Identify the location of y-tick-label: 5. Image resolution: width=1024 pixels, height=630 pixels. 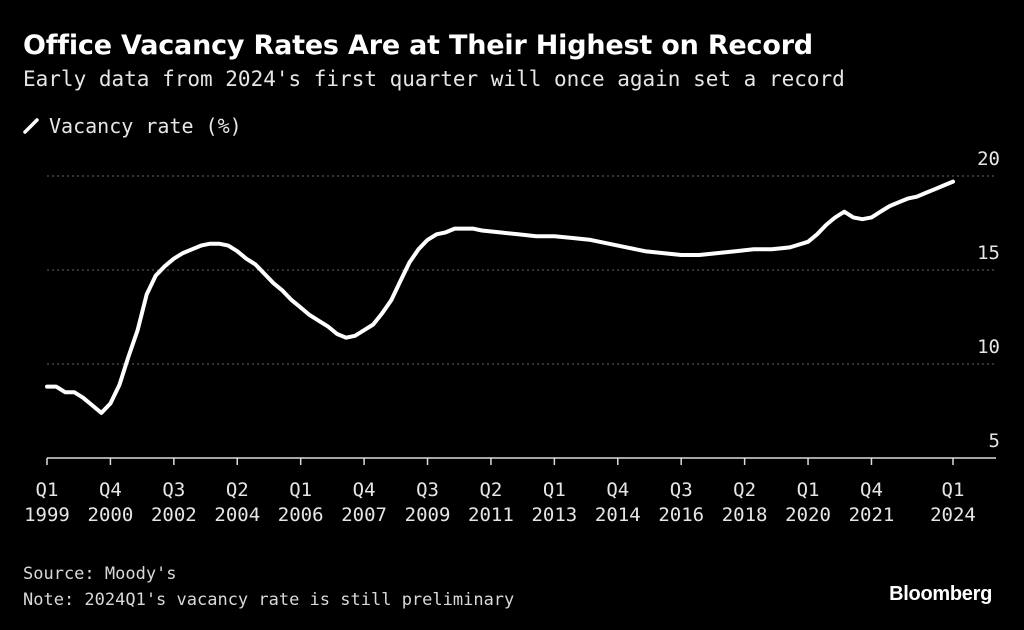
(994, 441).